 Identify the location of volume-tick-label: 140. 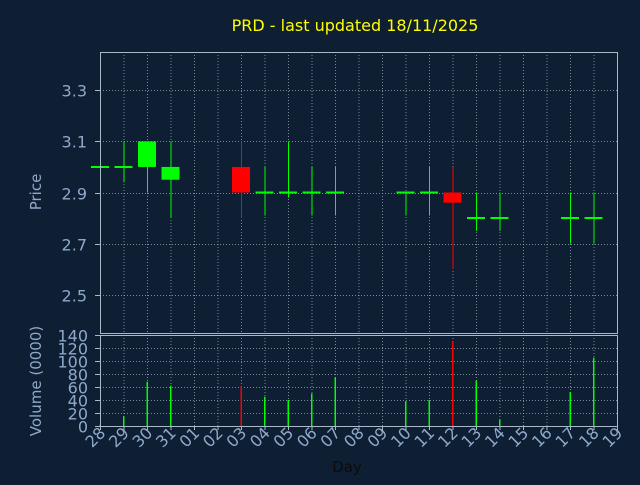
(72, 336).